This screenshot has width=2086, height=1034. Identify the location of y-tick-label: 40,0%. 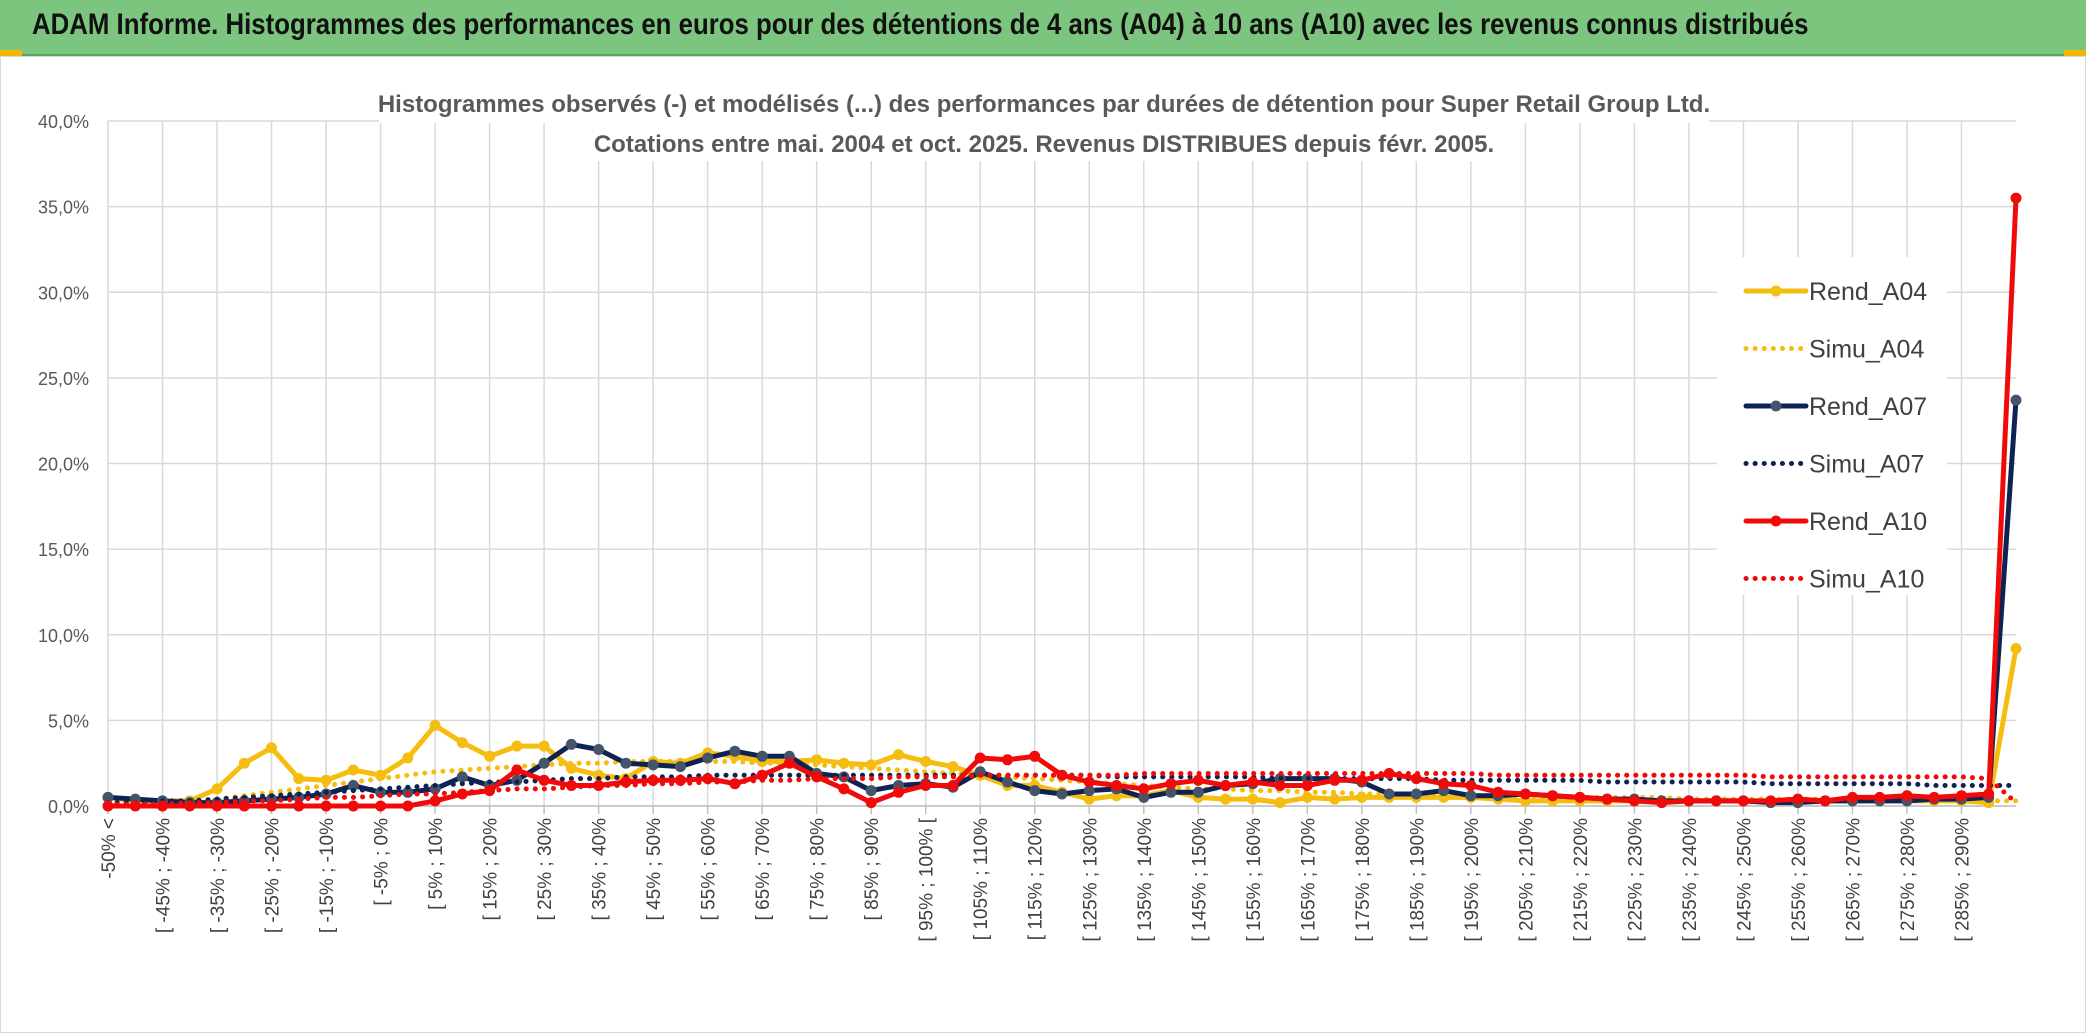
(63, 122).